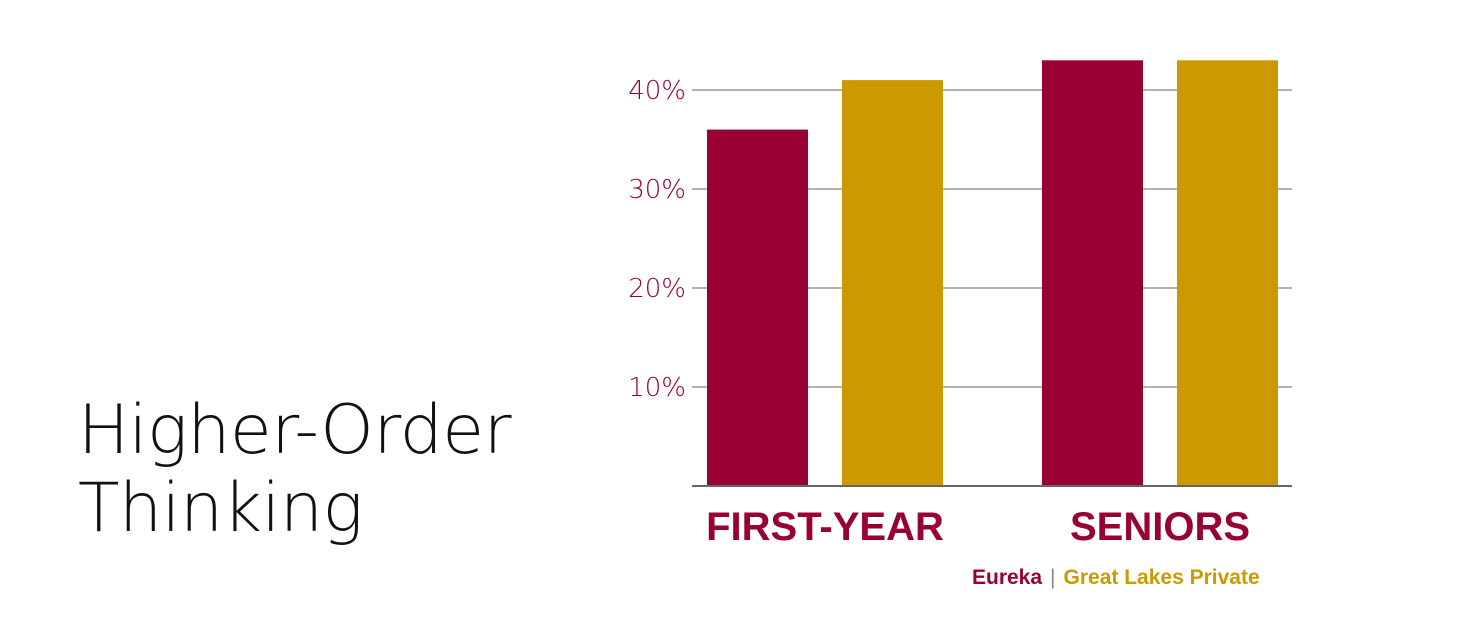 The height and width of the screenshot is (625, 1458). Describe the element at coordinates (757, 307) in the screenshot. I see `bar-eureka-first-year` at that location.